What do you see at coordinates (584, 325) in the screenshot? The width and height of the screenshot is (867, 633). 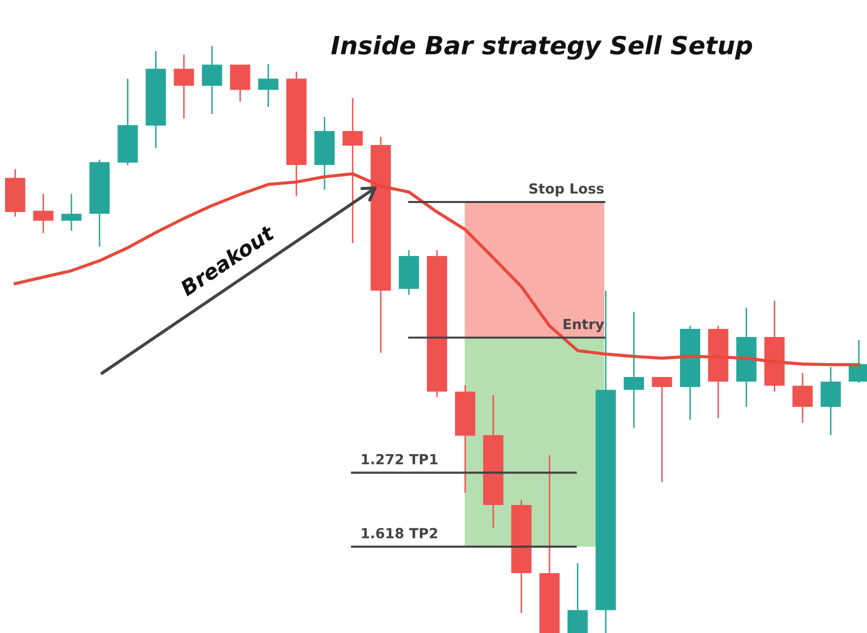 I see `ref-line-label: Entry` at bounding box center [584, 325].